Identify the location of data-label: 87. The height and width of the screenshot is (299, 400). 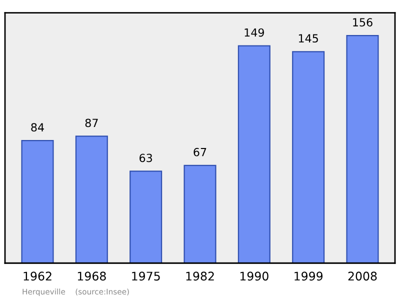
(91, 123).